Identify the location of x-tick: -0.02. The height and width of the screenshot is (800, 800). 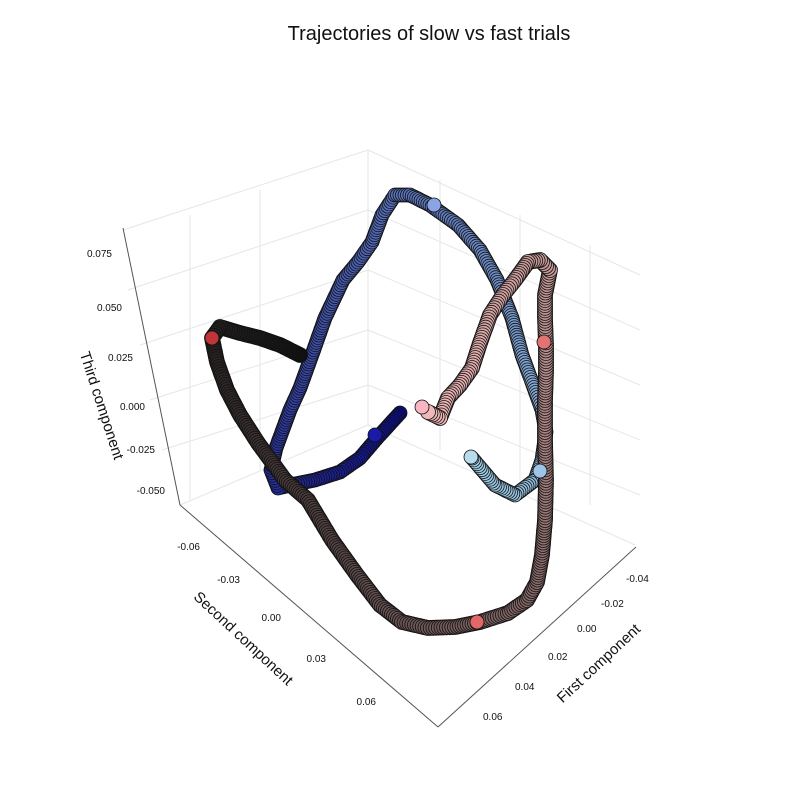
(612, 604).